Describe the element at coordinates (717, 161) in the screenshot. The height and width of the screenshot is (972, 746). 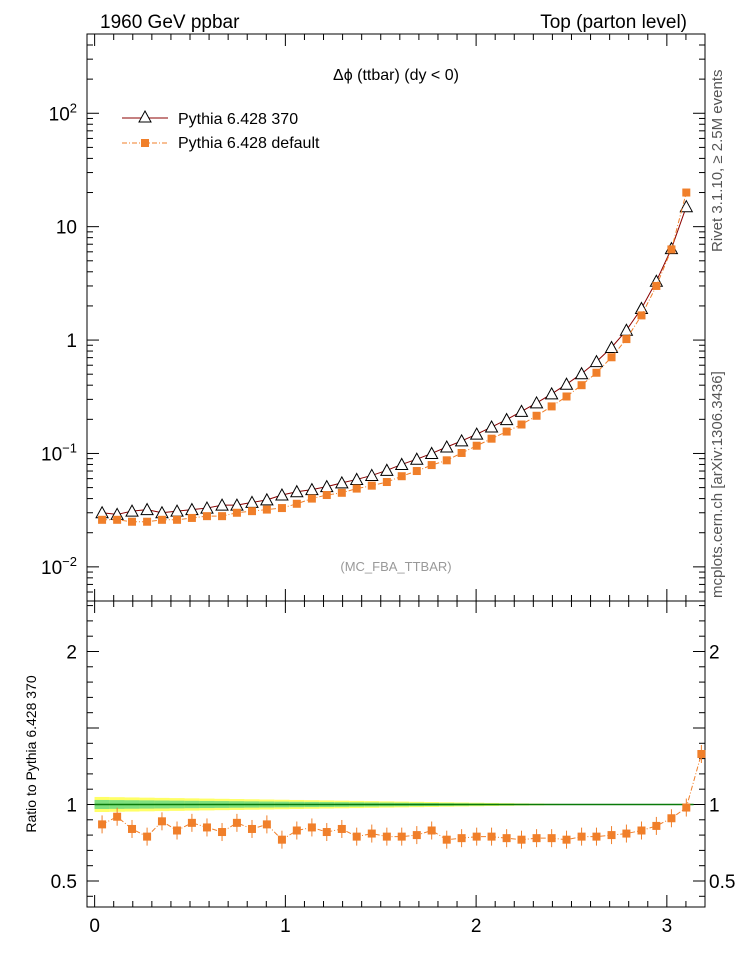
I see `rivet-version-label: Rivet 3.1.10, ≥ 2.5M events` at that location.